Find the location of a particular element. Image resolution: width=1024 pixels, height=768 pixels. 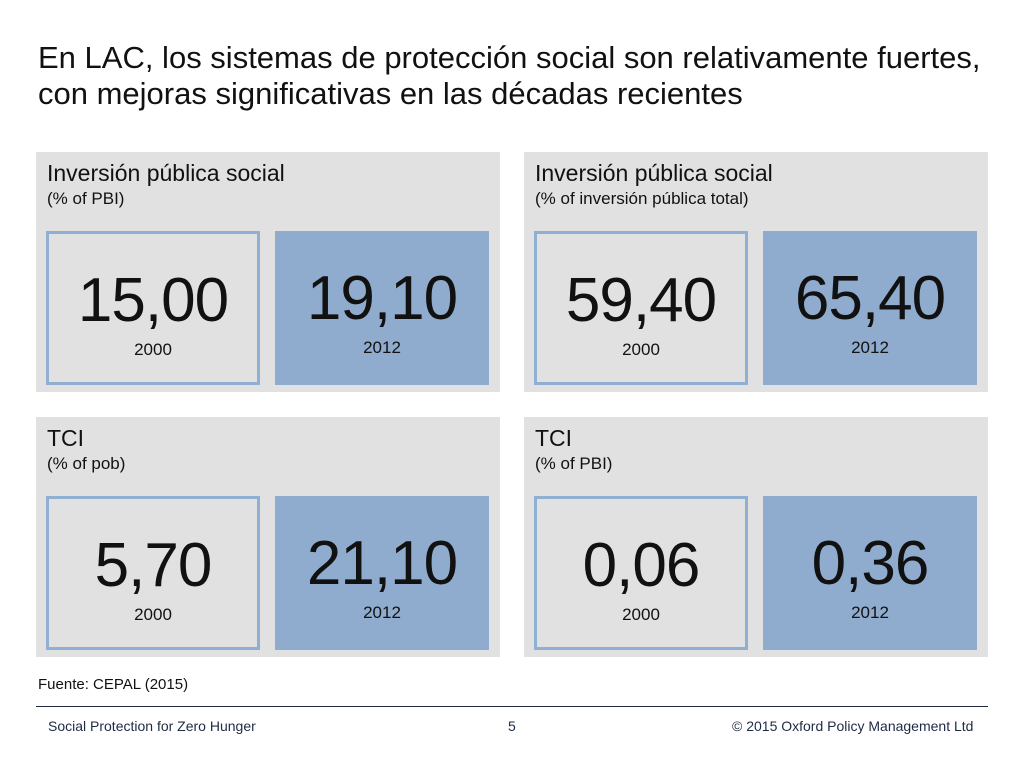

value: 59,40 is located at coordinates (641, 300).